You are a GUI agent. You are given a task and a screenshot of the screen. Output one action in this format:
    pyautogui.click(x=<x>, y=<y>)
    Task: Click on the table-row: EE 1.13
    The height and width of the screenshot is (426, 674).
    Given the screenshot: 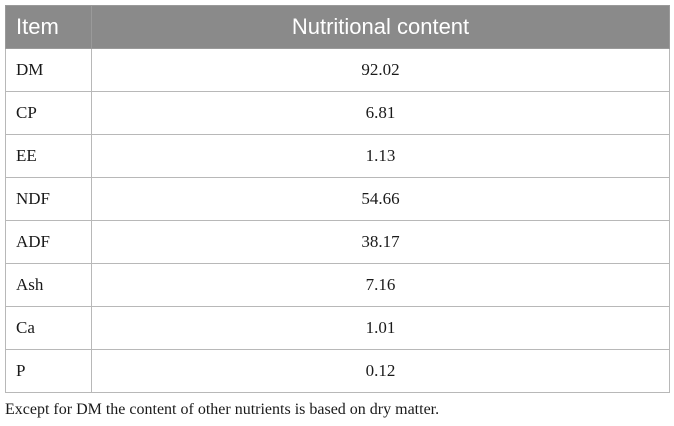 What is the action you would take?
    pyautogui.click(x=337, y=156)
    